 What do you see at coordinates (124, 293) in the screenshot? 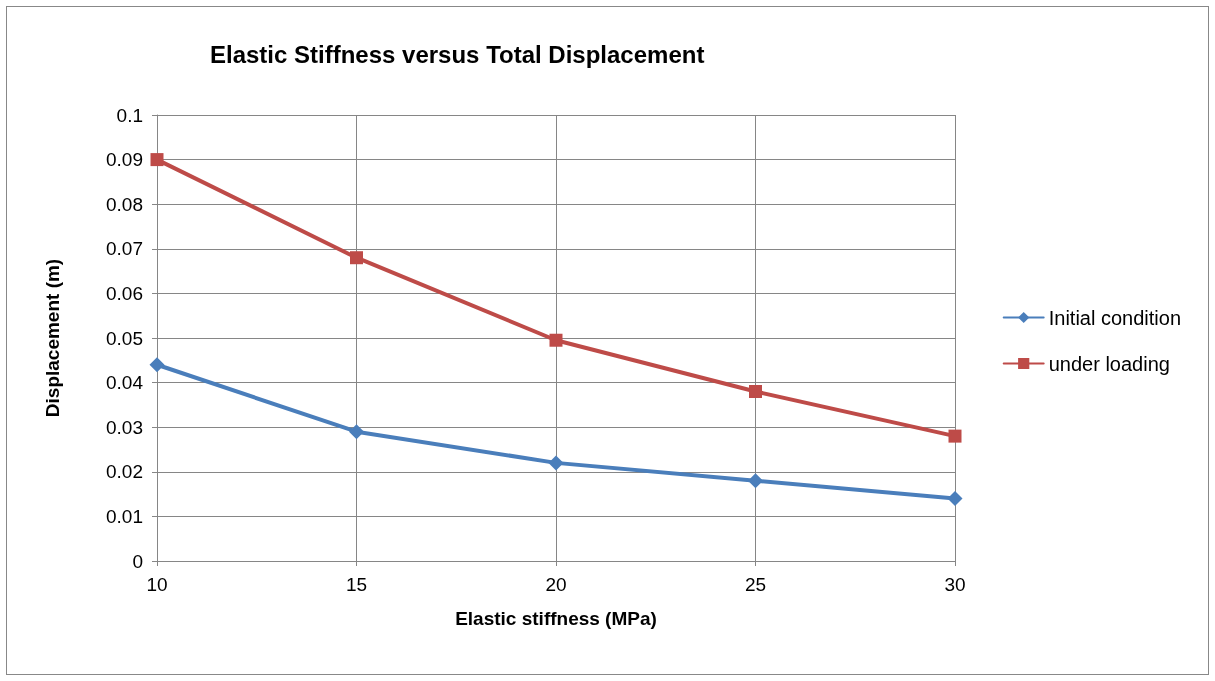
I see `y-tick-label: 0.06` at bounding box center [124, 293].